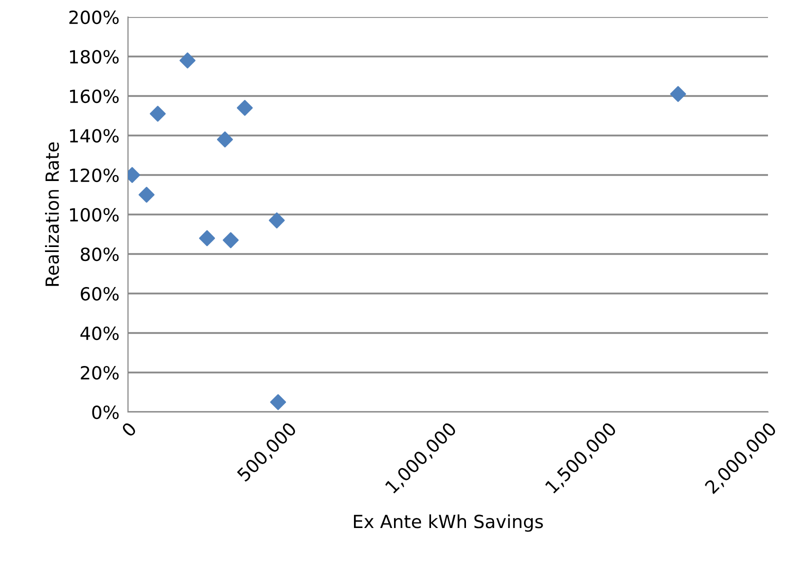  What do you see at coordinates (99, 373) in the screenshot?
I see `y-tick-label: 20%` at bounding box center [99, 373].